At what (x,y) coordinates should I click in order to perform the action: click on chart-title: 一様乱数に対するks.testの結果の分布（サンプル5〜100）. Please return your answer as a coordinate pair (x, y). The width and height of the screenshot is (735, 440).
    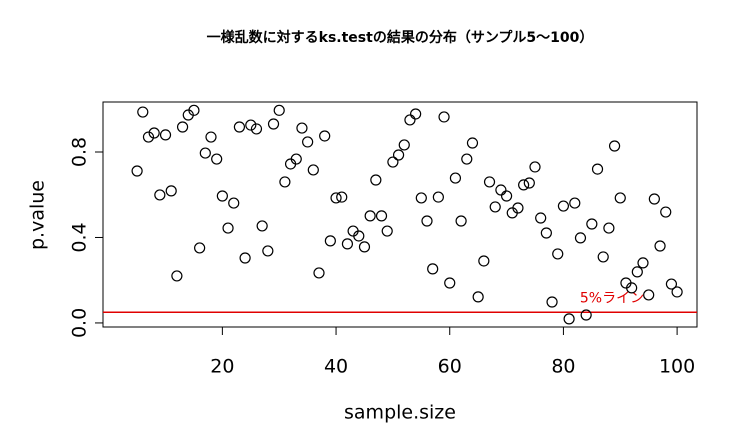
    Looking at the image, I should click on (400, 37).